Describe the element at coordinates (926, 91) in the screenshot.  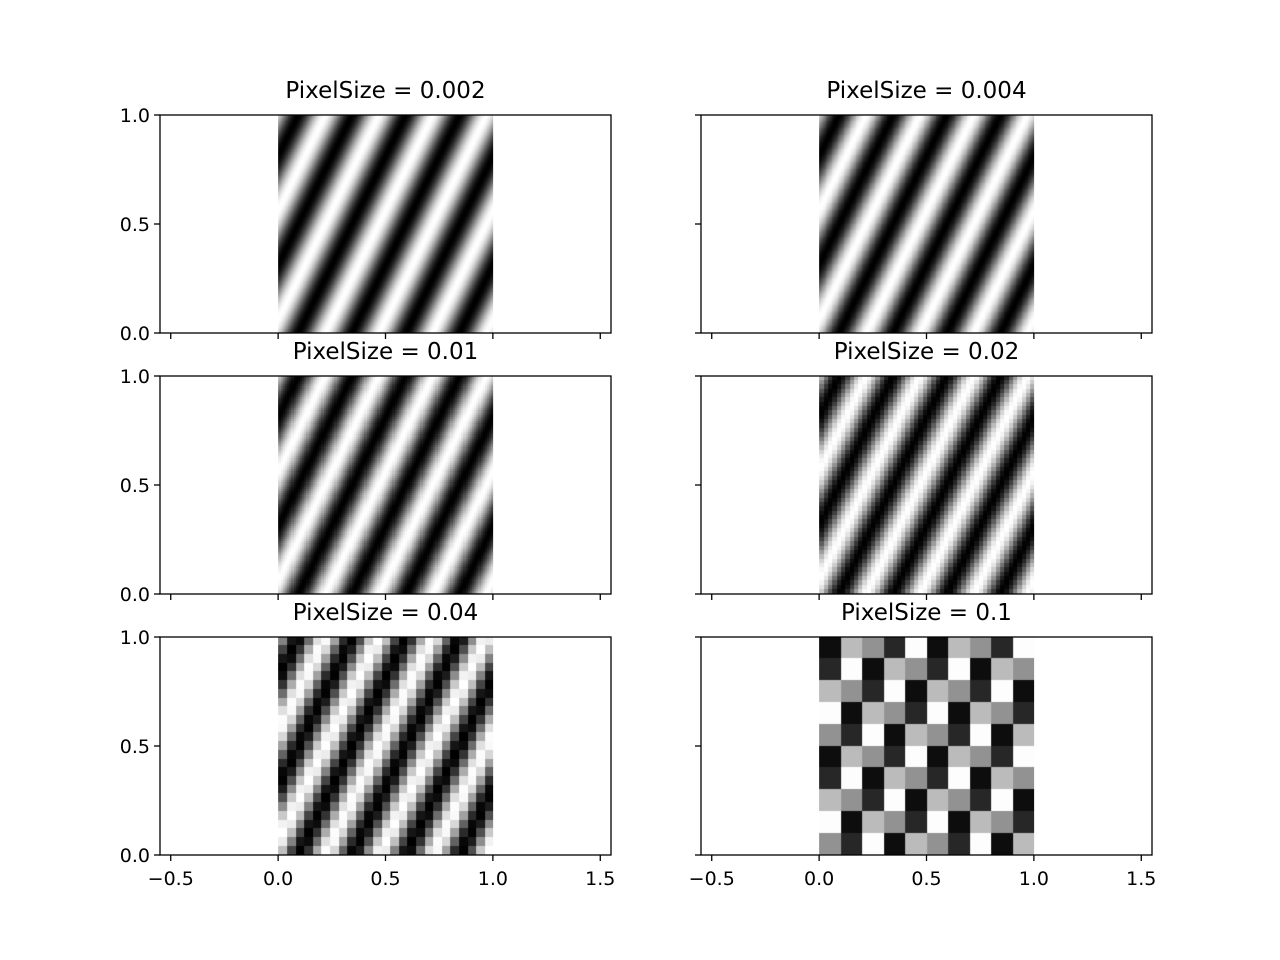
I see `panel-title: PixelSize = 0.004` at that location.